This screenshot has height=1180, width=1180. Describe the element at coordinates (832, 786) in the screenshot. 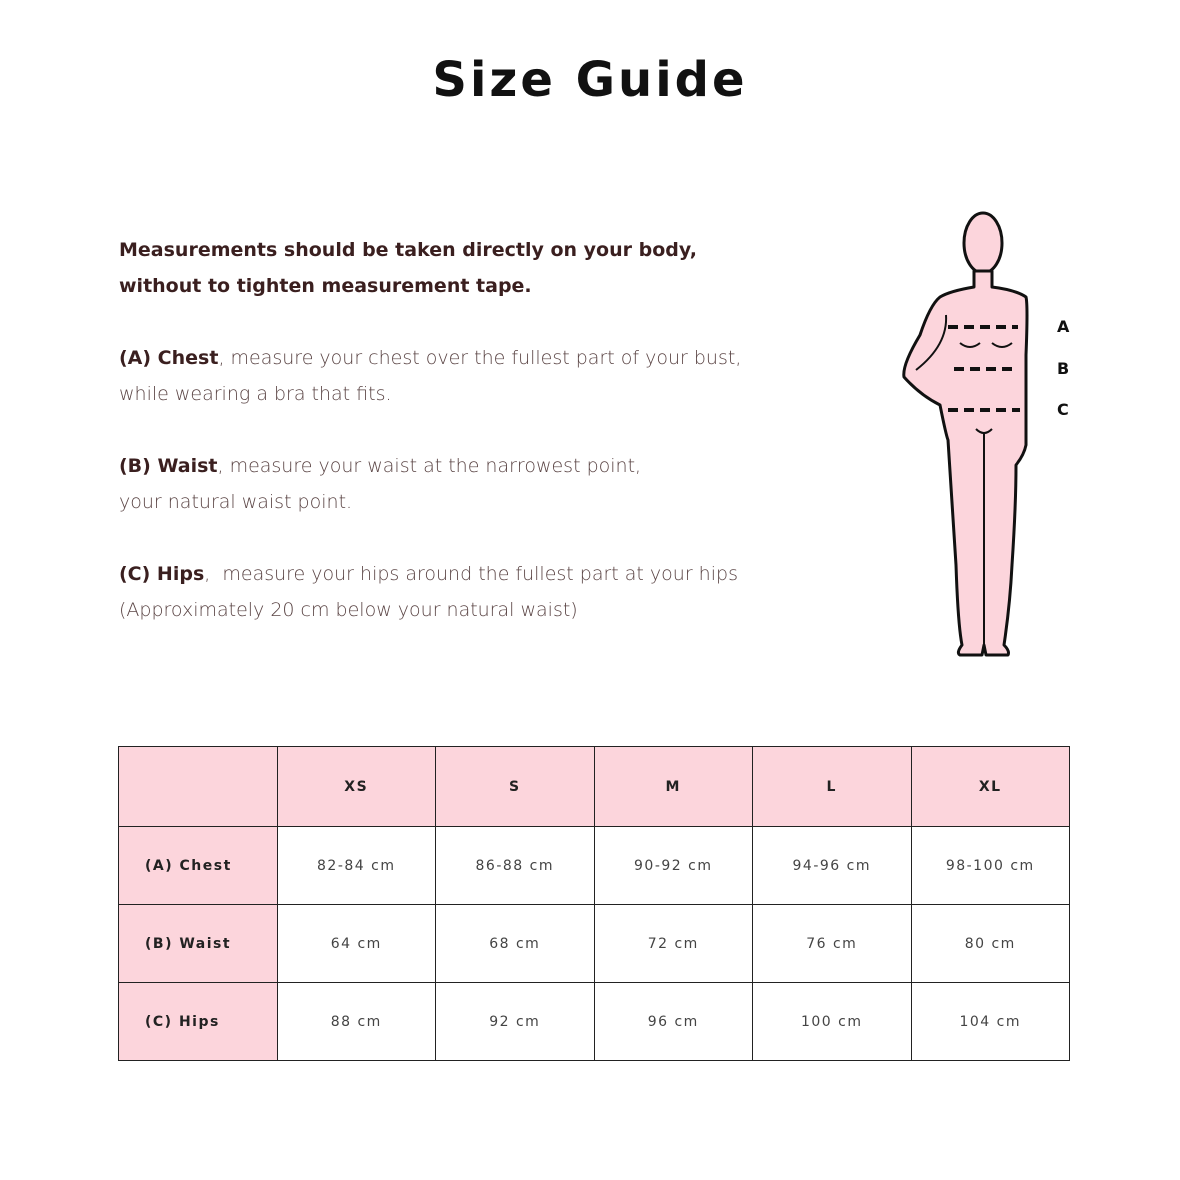

I see `table-header: L` at that location.